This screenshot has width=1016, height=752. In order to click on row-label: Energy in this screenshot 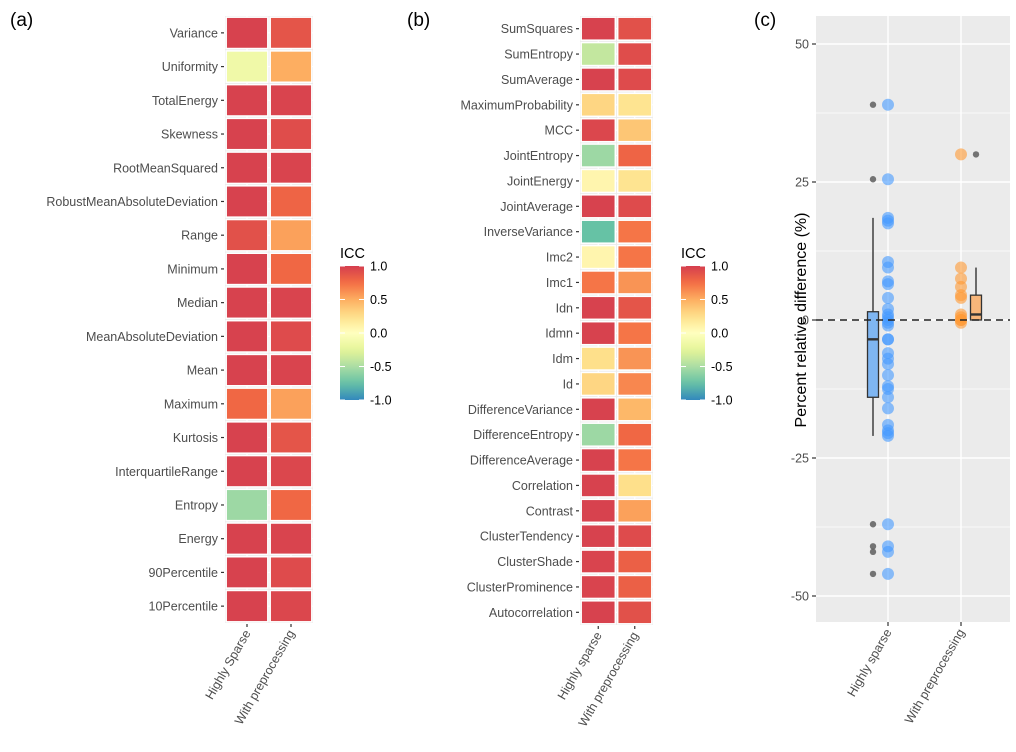, I will do `click(198, 539)`.